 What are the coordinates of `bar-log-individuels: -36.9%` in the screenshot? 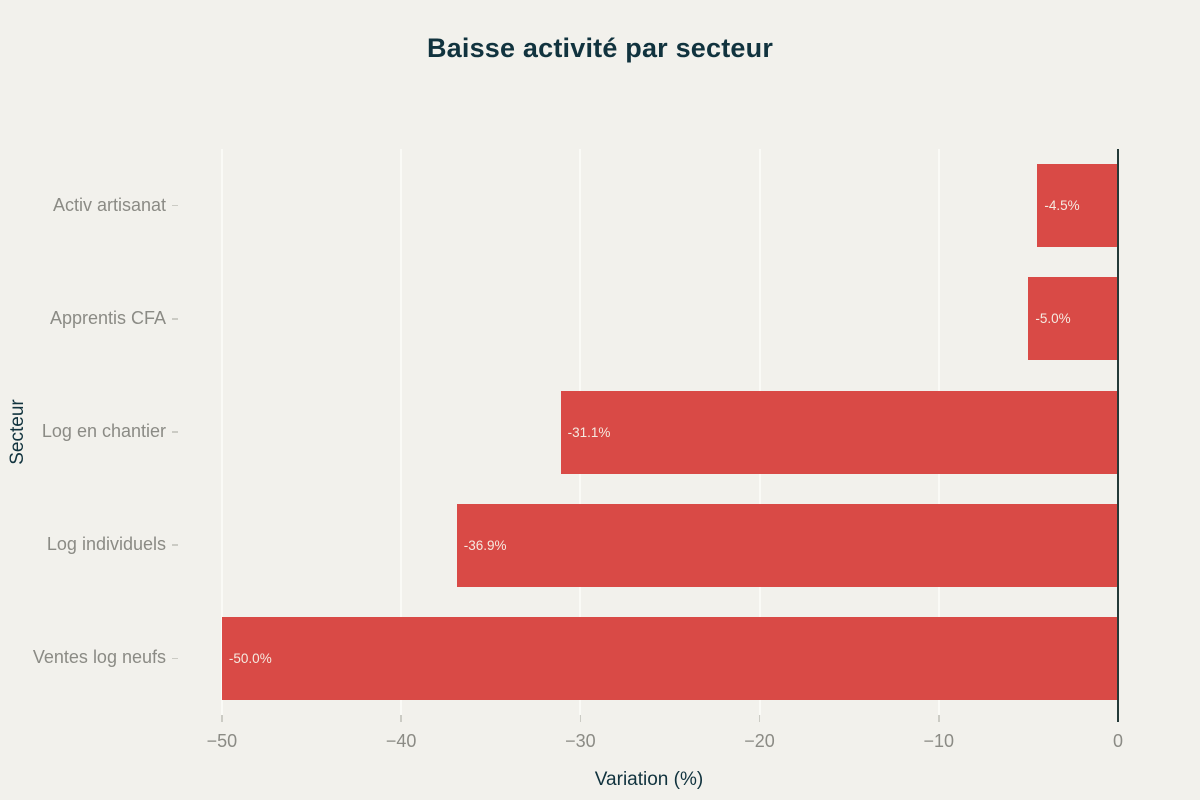 It's located at (787, 545).